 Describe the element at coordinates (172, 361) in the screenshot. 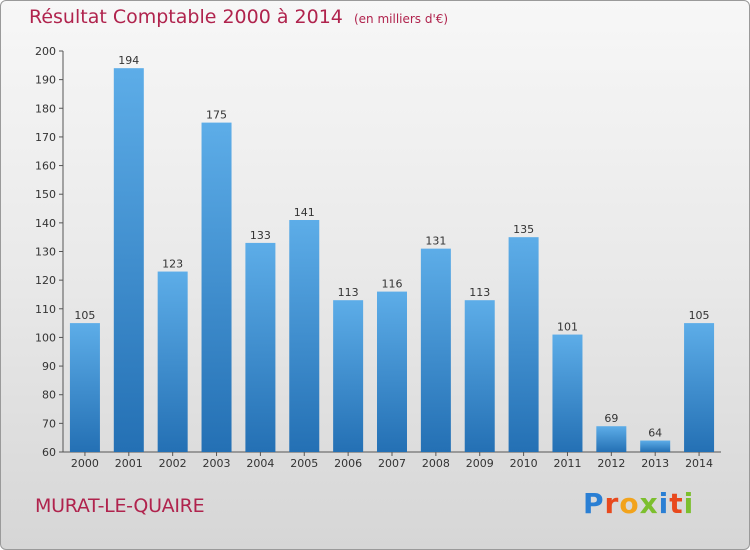

I see `bar-2002` at that location.